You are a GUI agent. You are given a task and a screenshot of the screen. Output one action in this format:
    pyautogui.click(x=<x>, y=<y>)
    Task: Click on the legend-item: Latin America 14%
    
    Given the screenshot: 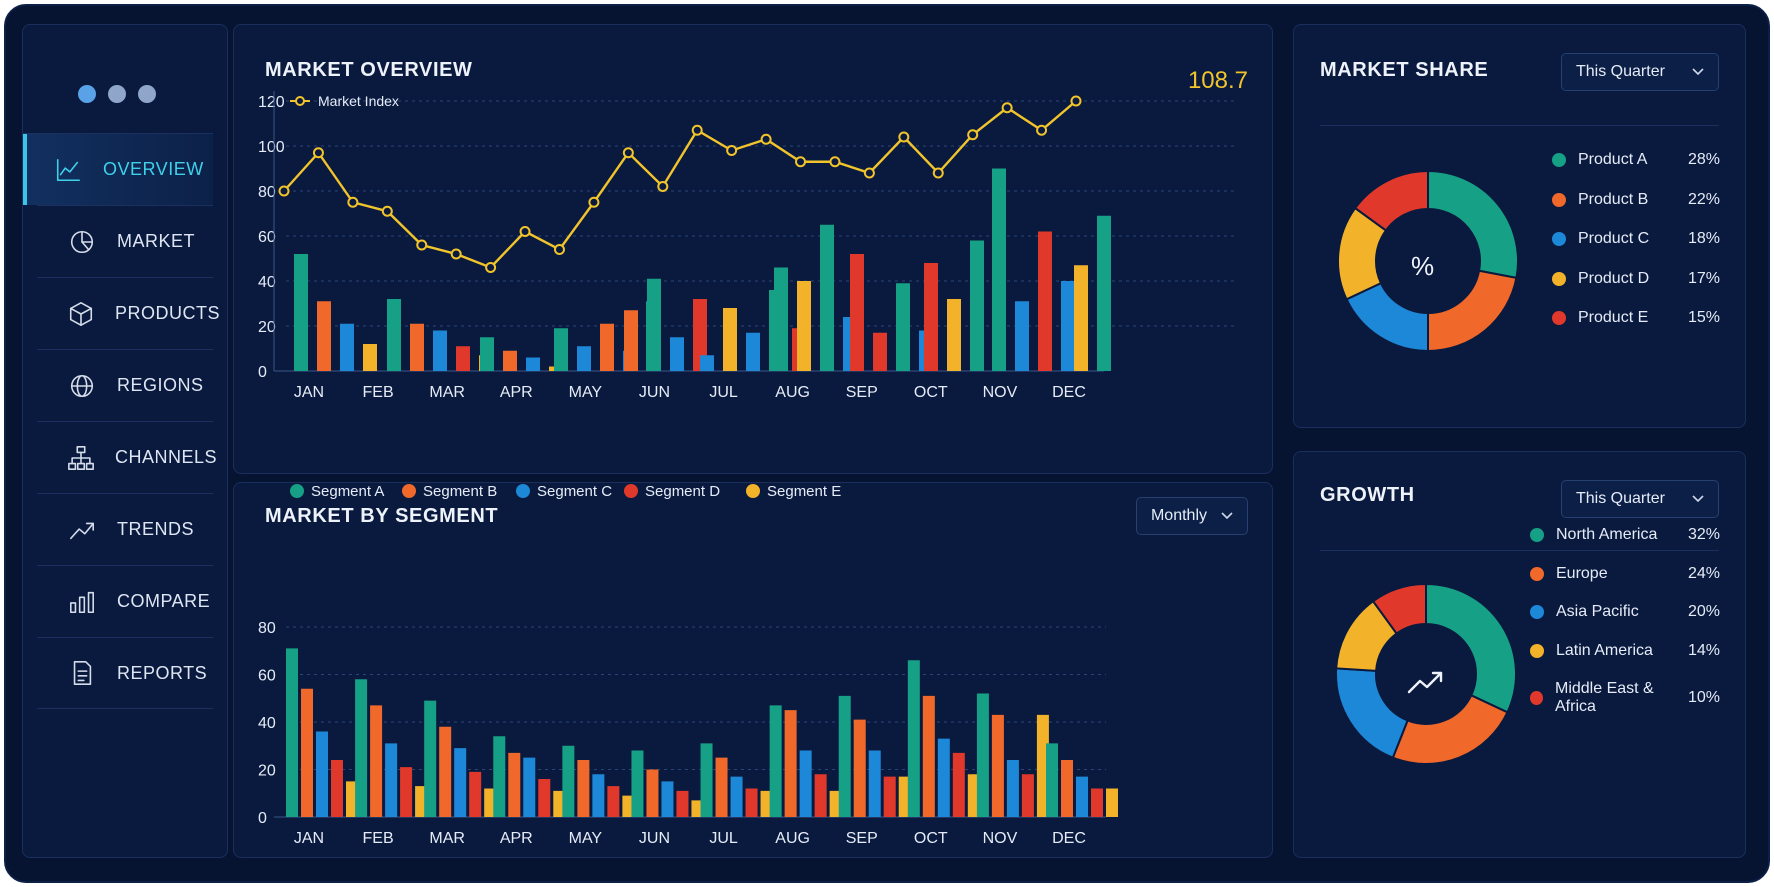 What is the action you would take?
    pyautogui.click(x=1625, y=651)
    